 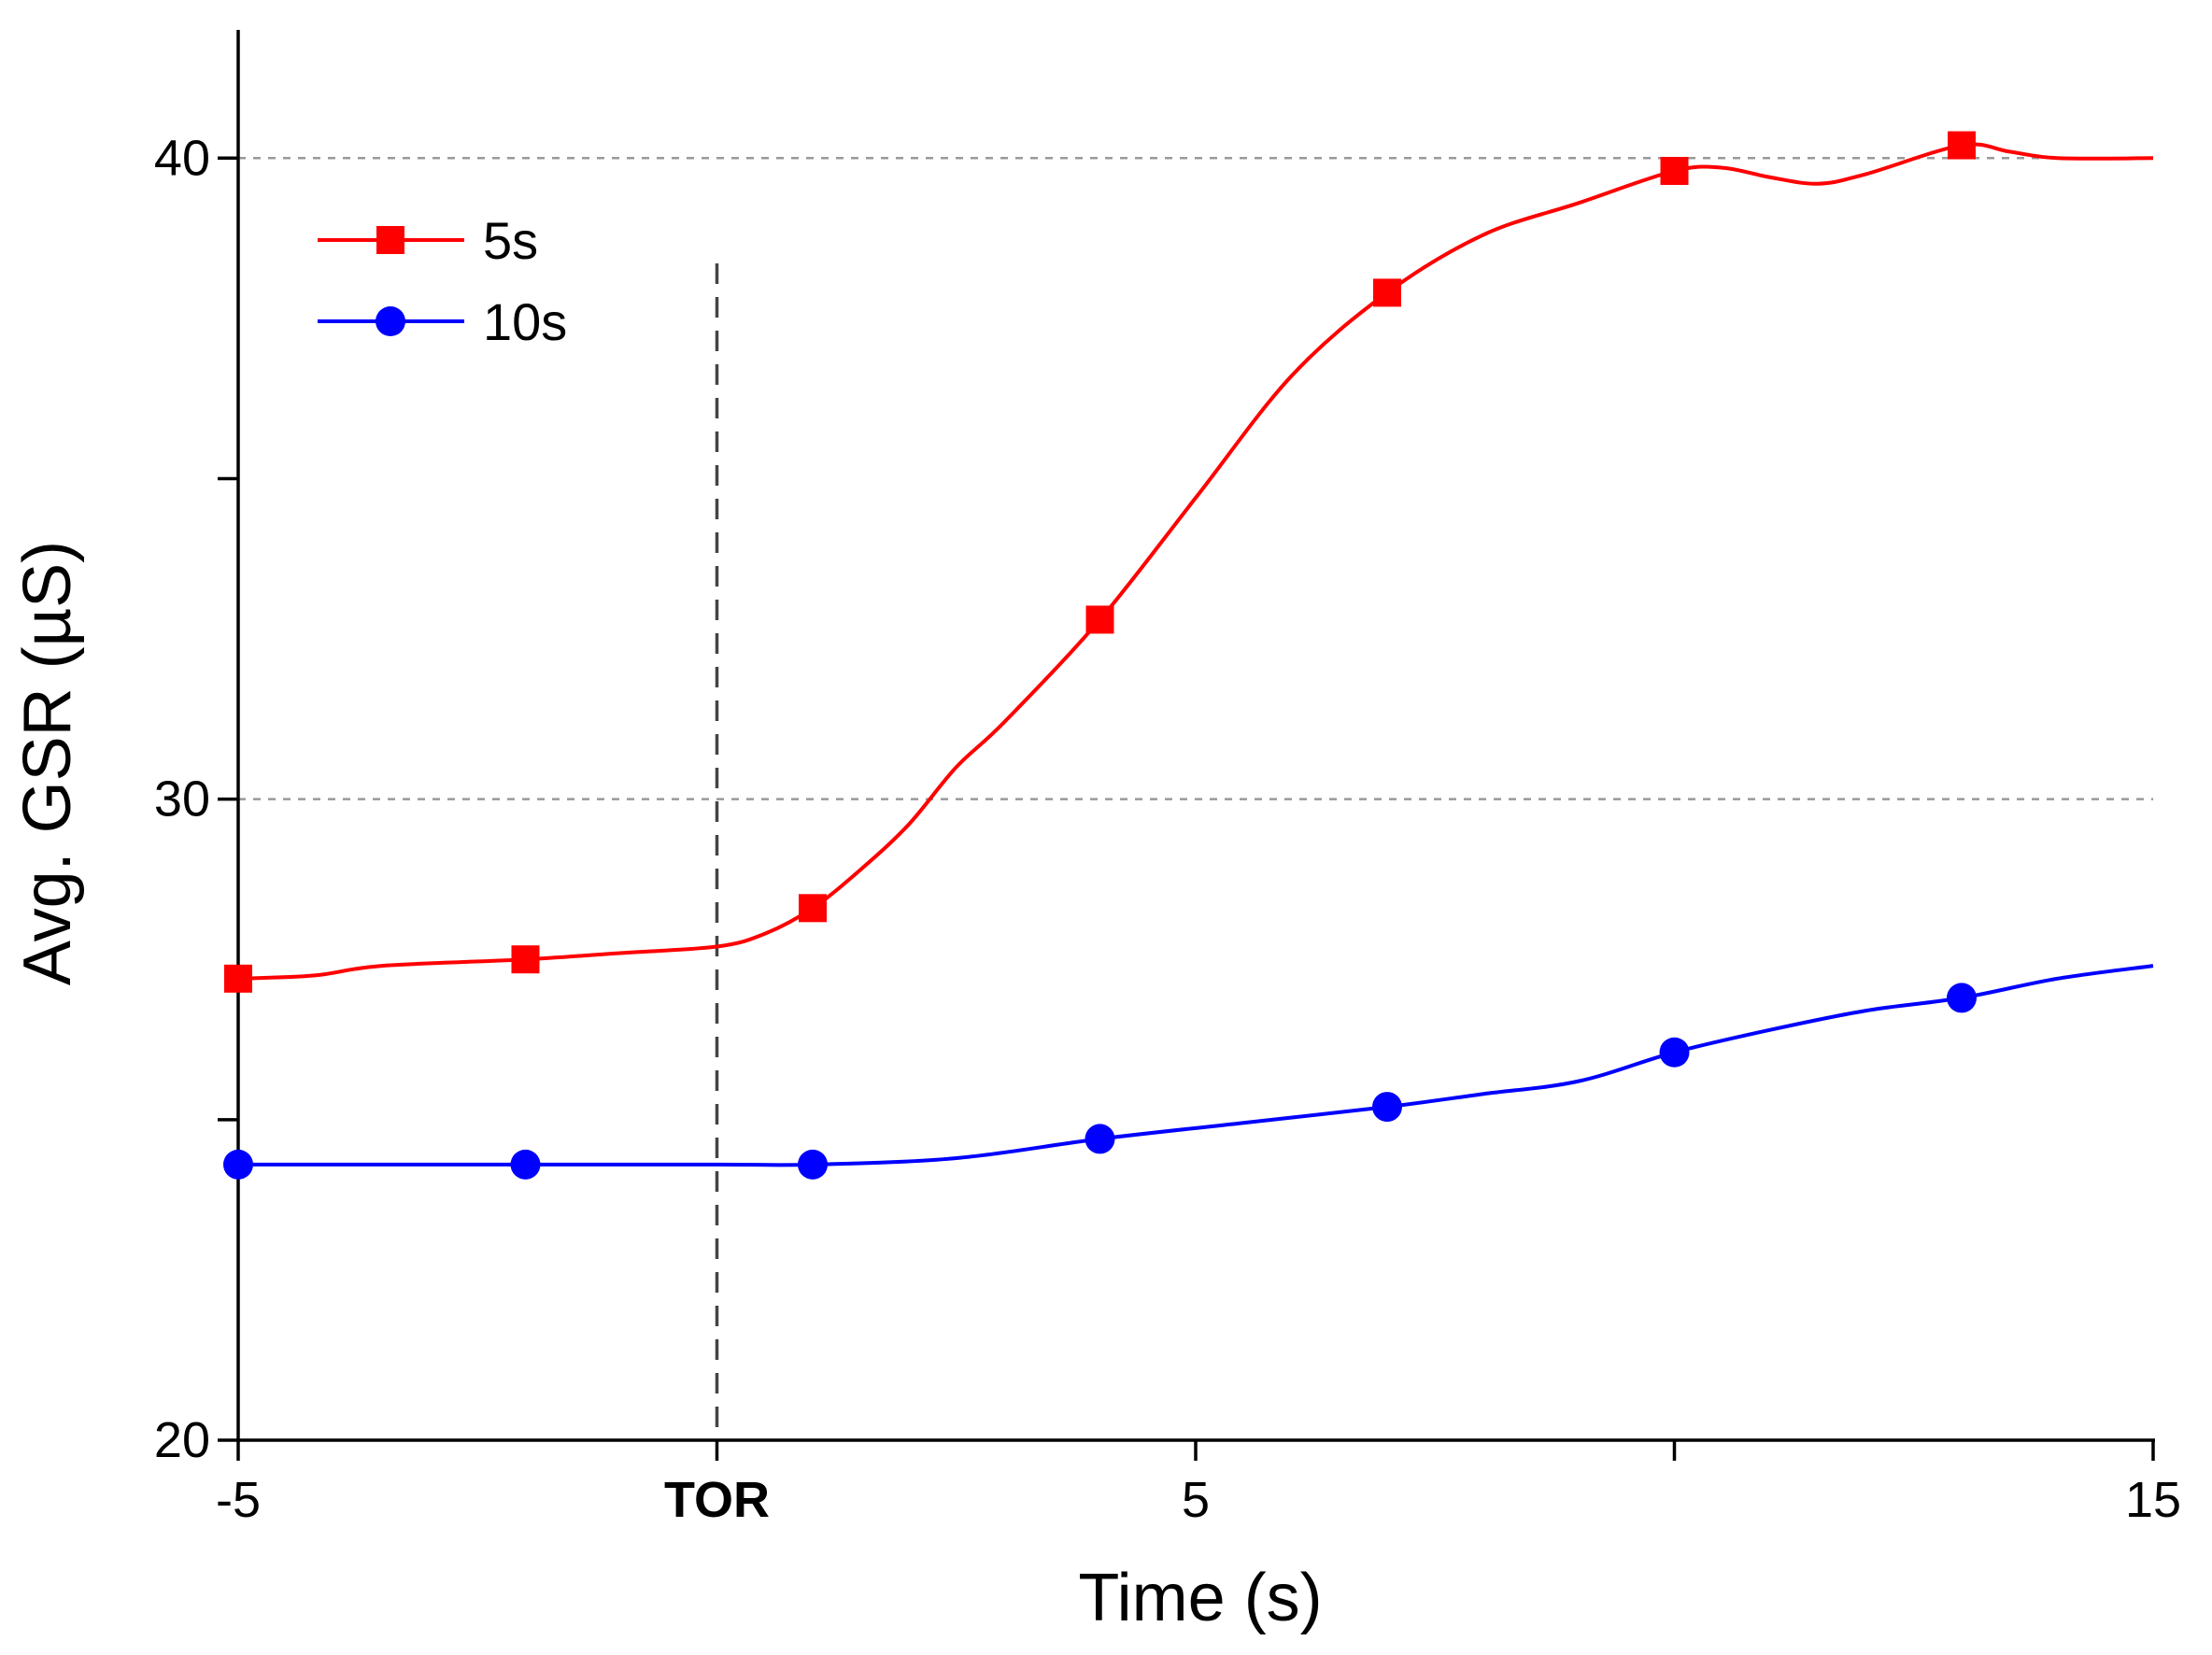 What do you see at coordinates (182, 1440) in the screenshot?
I see `y-tick-label-20: 20` at bounding box center [182, 1440].